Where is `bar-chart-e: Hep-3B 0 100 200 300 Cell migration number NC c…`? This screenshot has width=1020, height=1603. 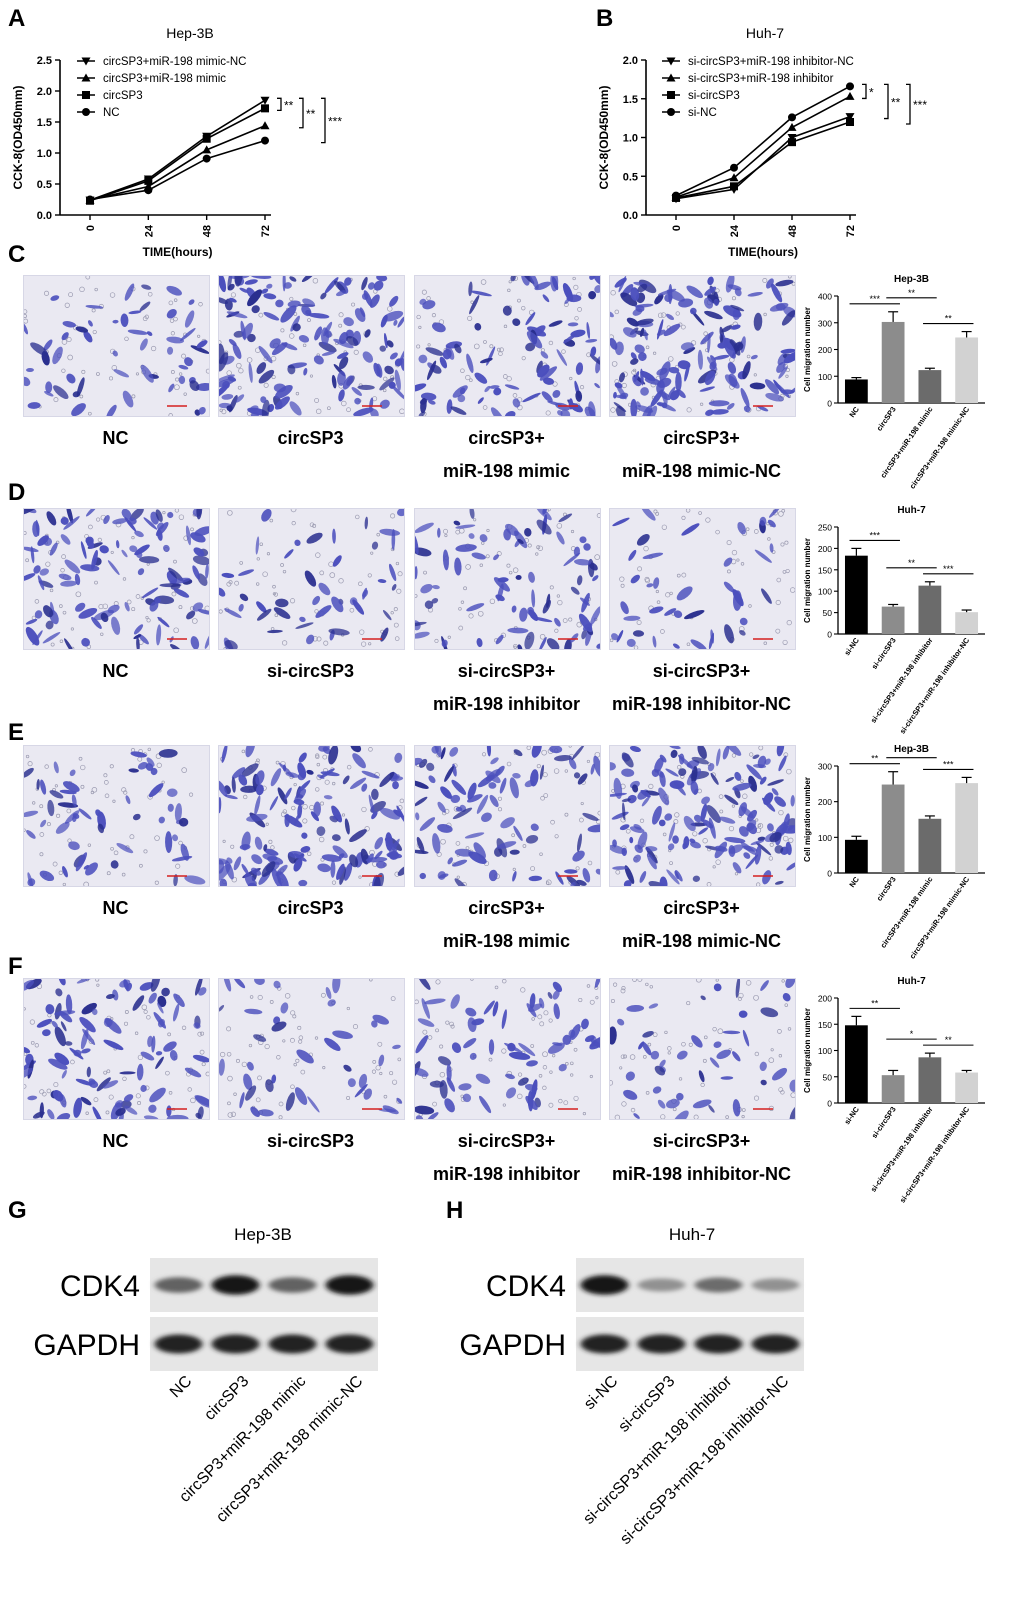
bar-chart-e: Hep-3B 0 100 200 300 Cell migration number NC c… is located at coordinates (894, 852).